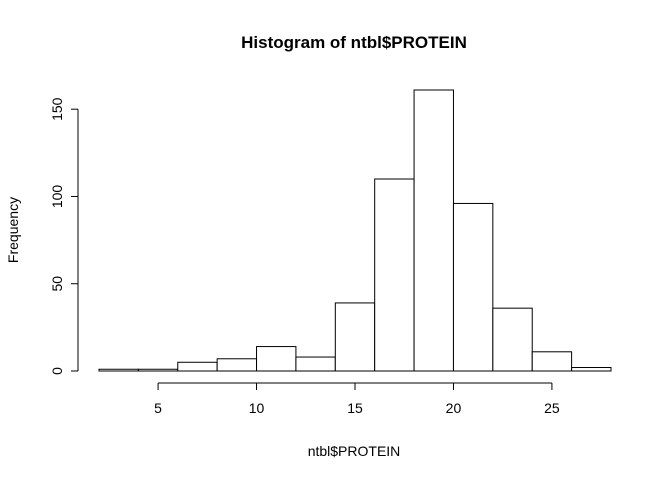 The height and width of the screenshot is (480, 672). I want to click on y-tick-label-1: 50, so click(57, 284).